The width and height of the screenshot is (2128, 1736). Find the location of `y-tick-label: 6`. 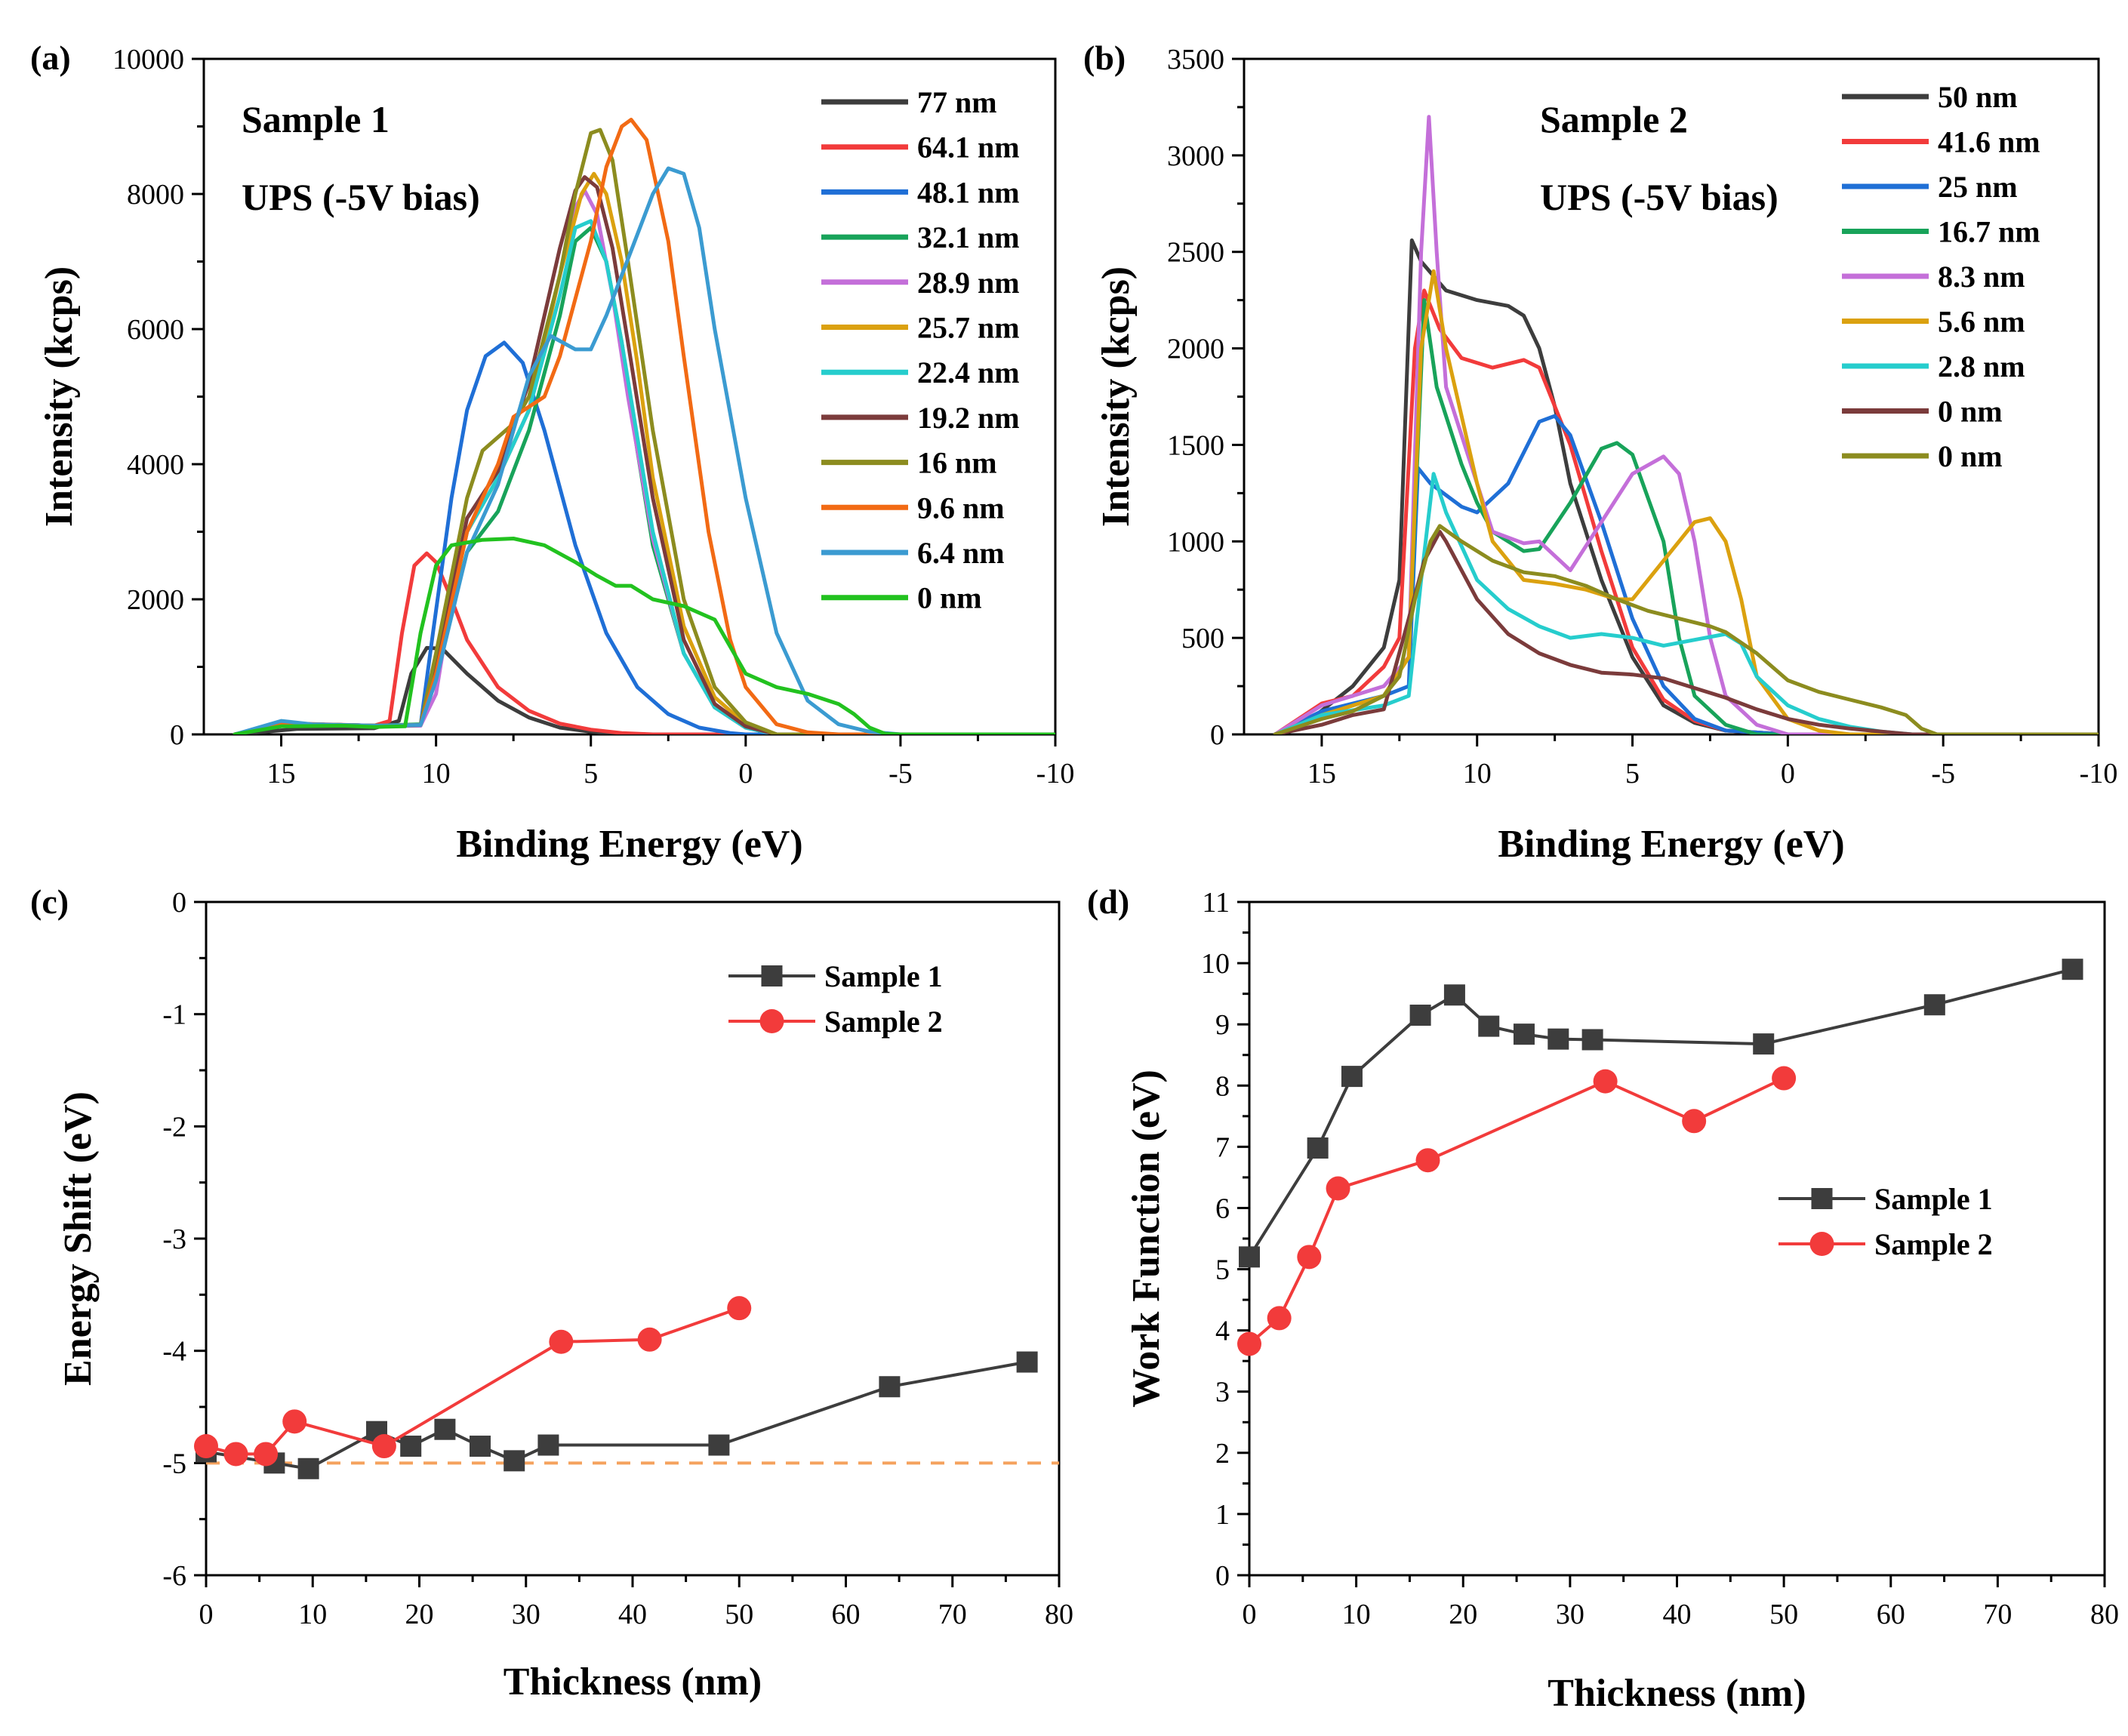

y-tick-label: 6 is located at coordinates (1222, 1208).